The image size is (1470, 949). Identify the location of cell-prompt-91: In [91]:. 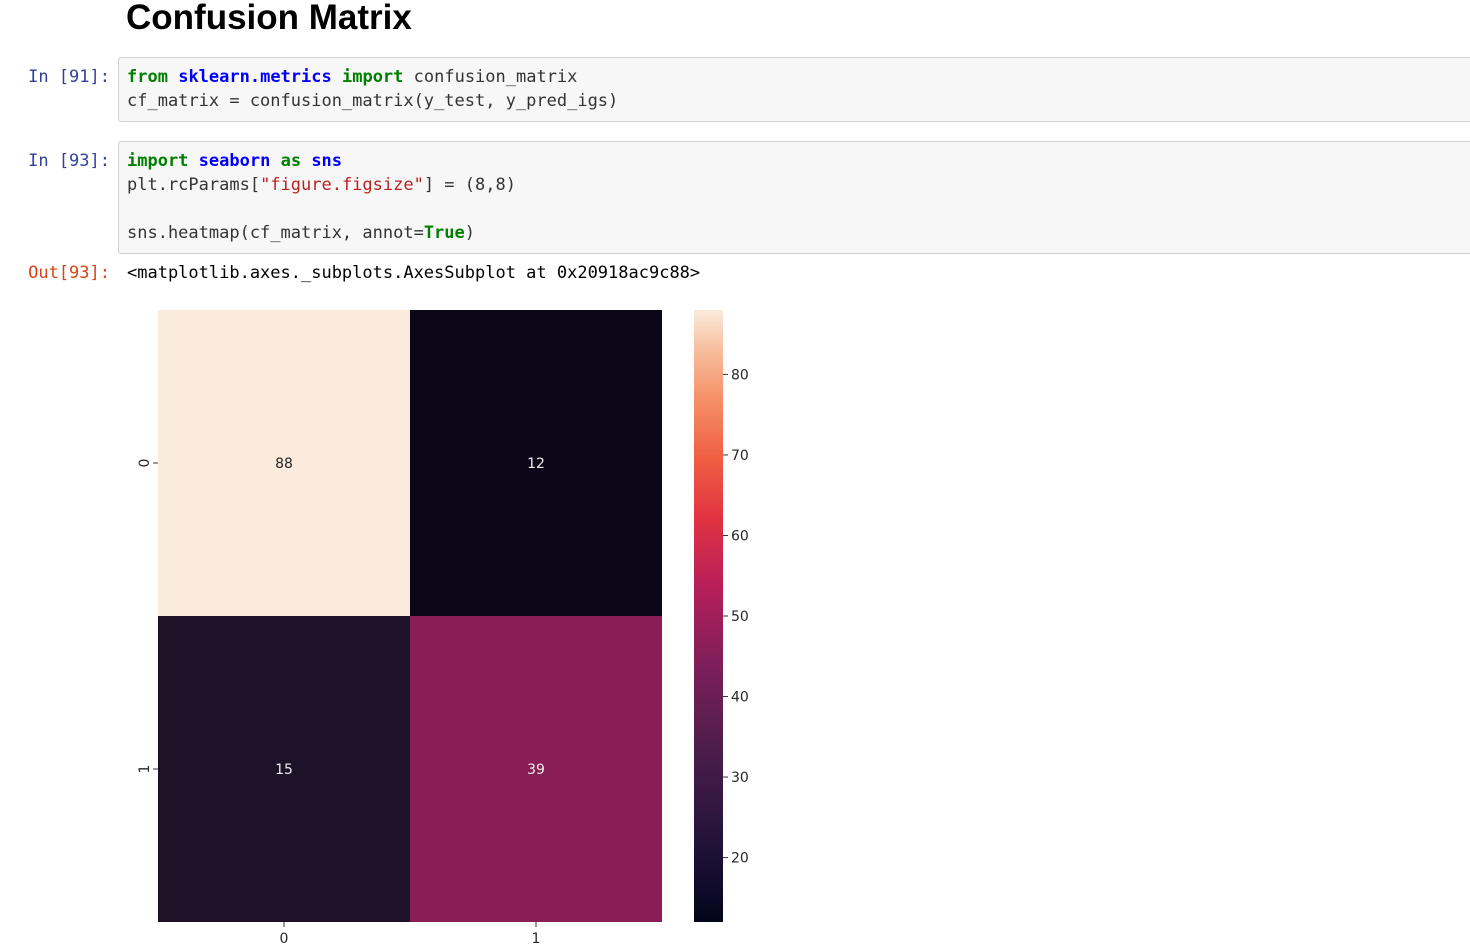
(69, 77).